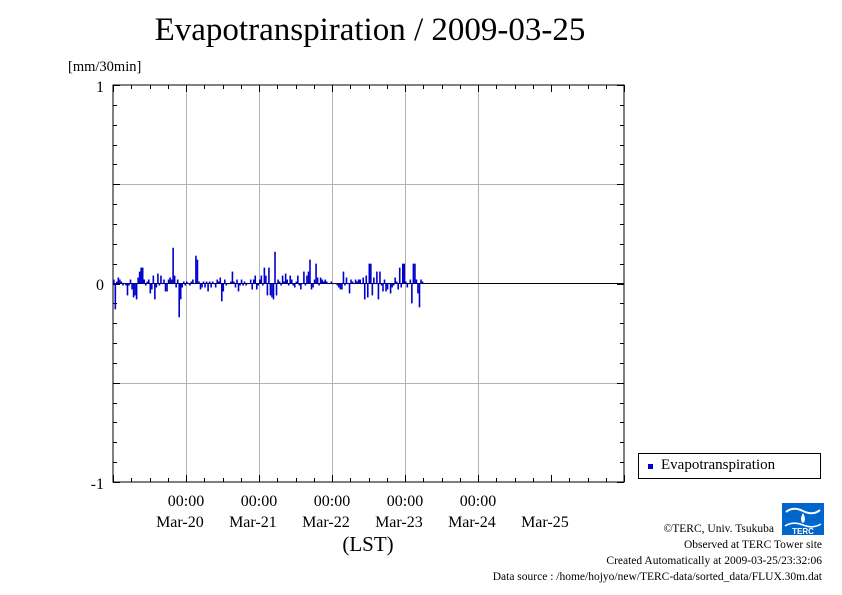 The image size is (842, 595). What do you see at coordinates (367, 544) in the screenshot?
I see `x-axis-label: (LST)` at bounding box center [367, 544].